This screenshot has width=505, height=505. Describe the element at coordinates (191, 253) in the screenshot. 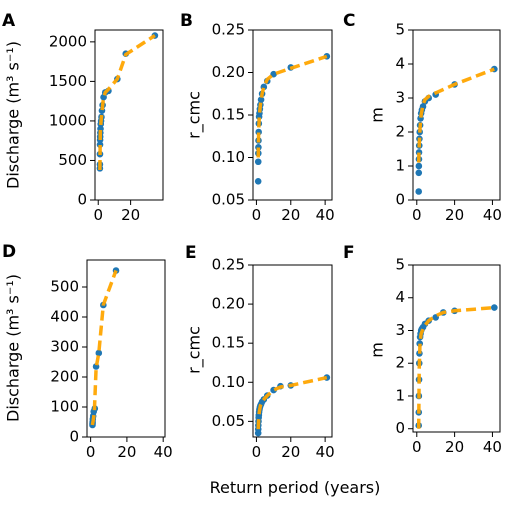

I see `panel-letter: E` at that location.